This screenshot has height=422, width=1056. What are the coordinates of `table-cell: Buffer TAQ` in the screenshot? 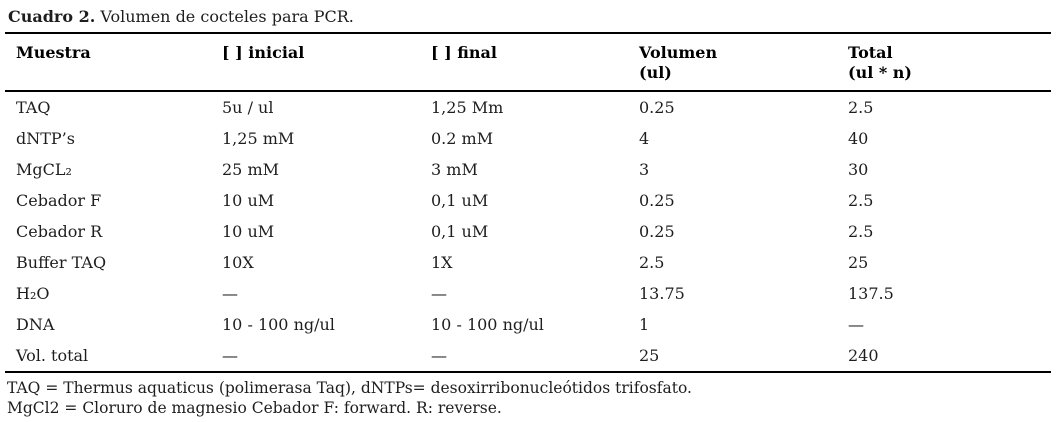 It's located at (61, 262).